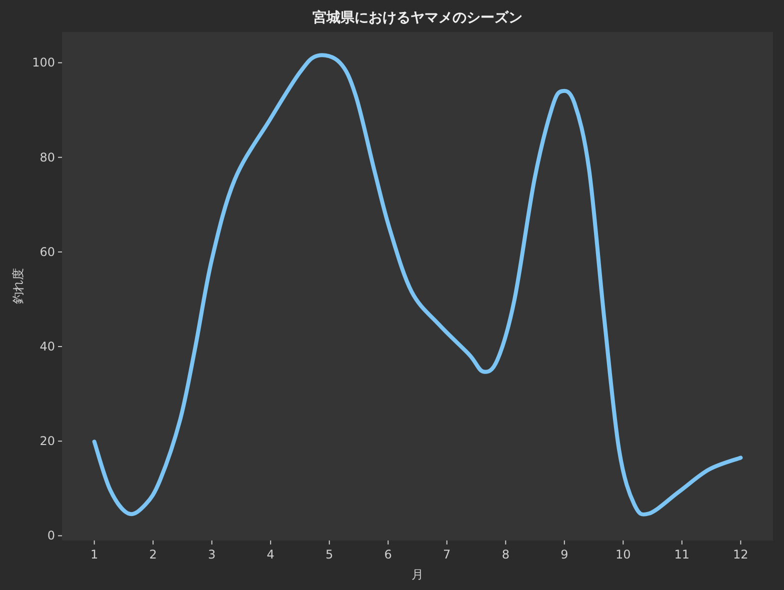  Describe the element at coordinates (417, 17) in the screenshot. I see `chart-title: 宮城県におけるヤマメのシーズン` at that location.